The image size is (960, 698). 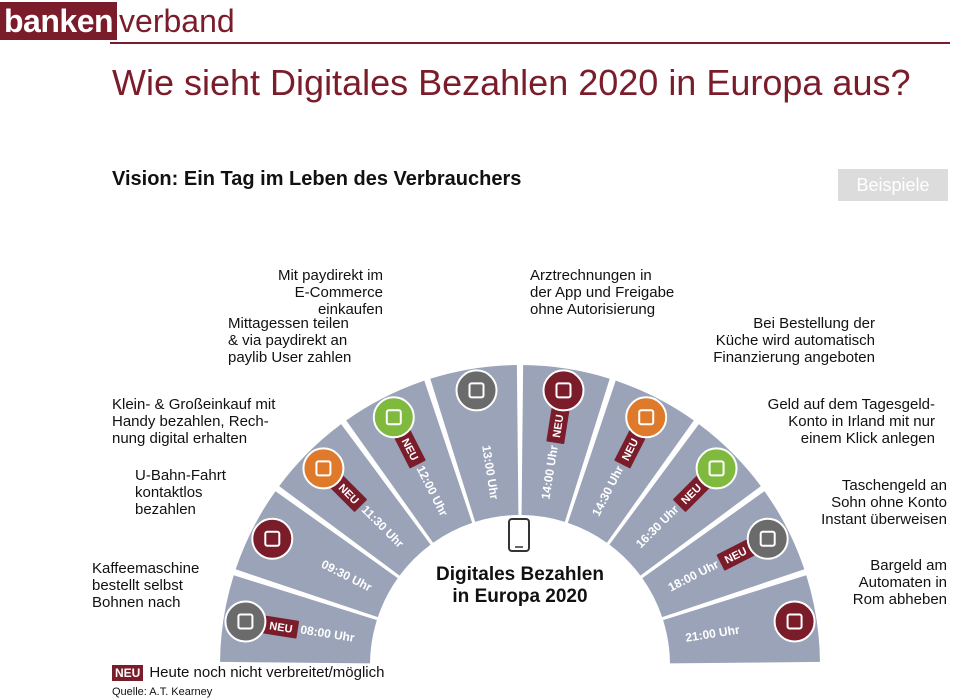 What do you see at coordinates (563, 390) in the screenshot?
I see `medical-icon` at bounding box center [563, 390].